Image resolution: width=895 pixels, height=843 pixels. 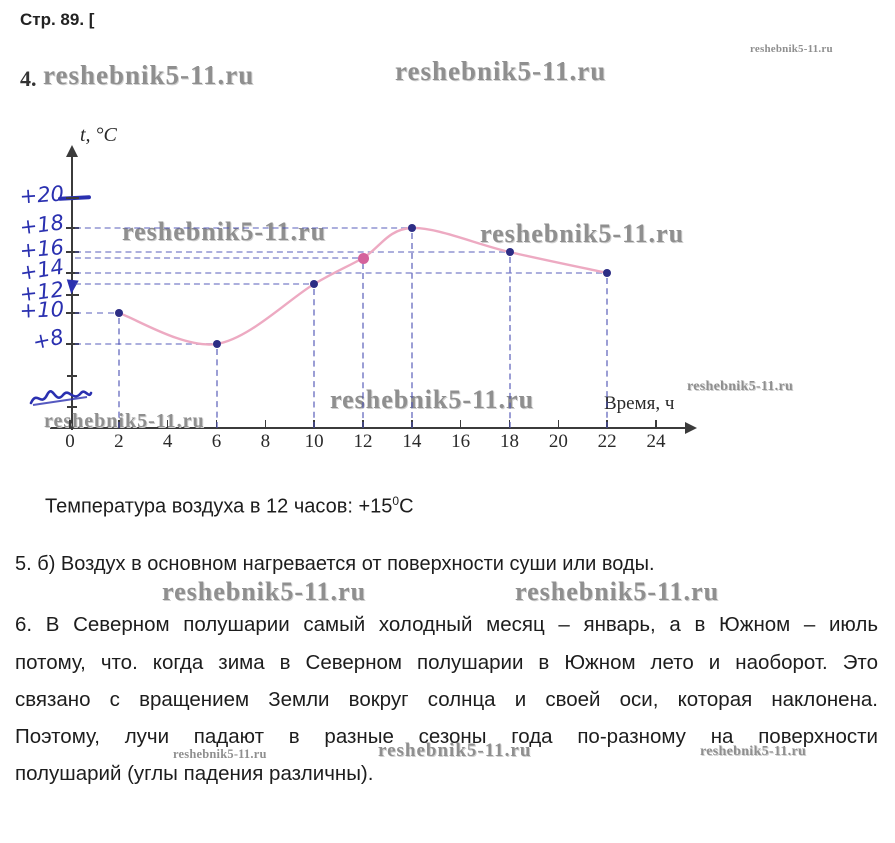 I want to click on answer-temperature-12h: Температура воздуха в 12 часов: +150С, so click(x=229, y=506).